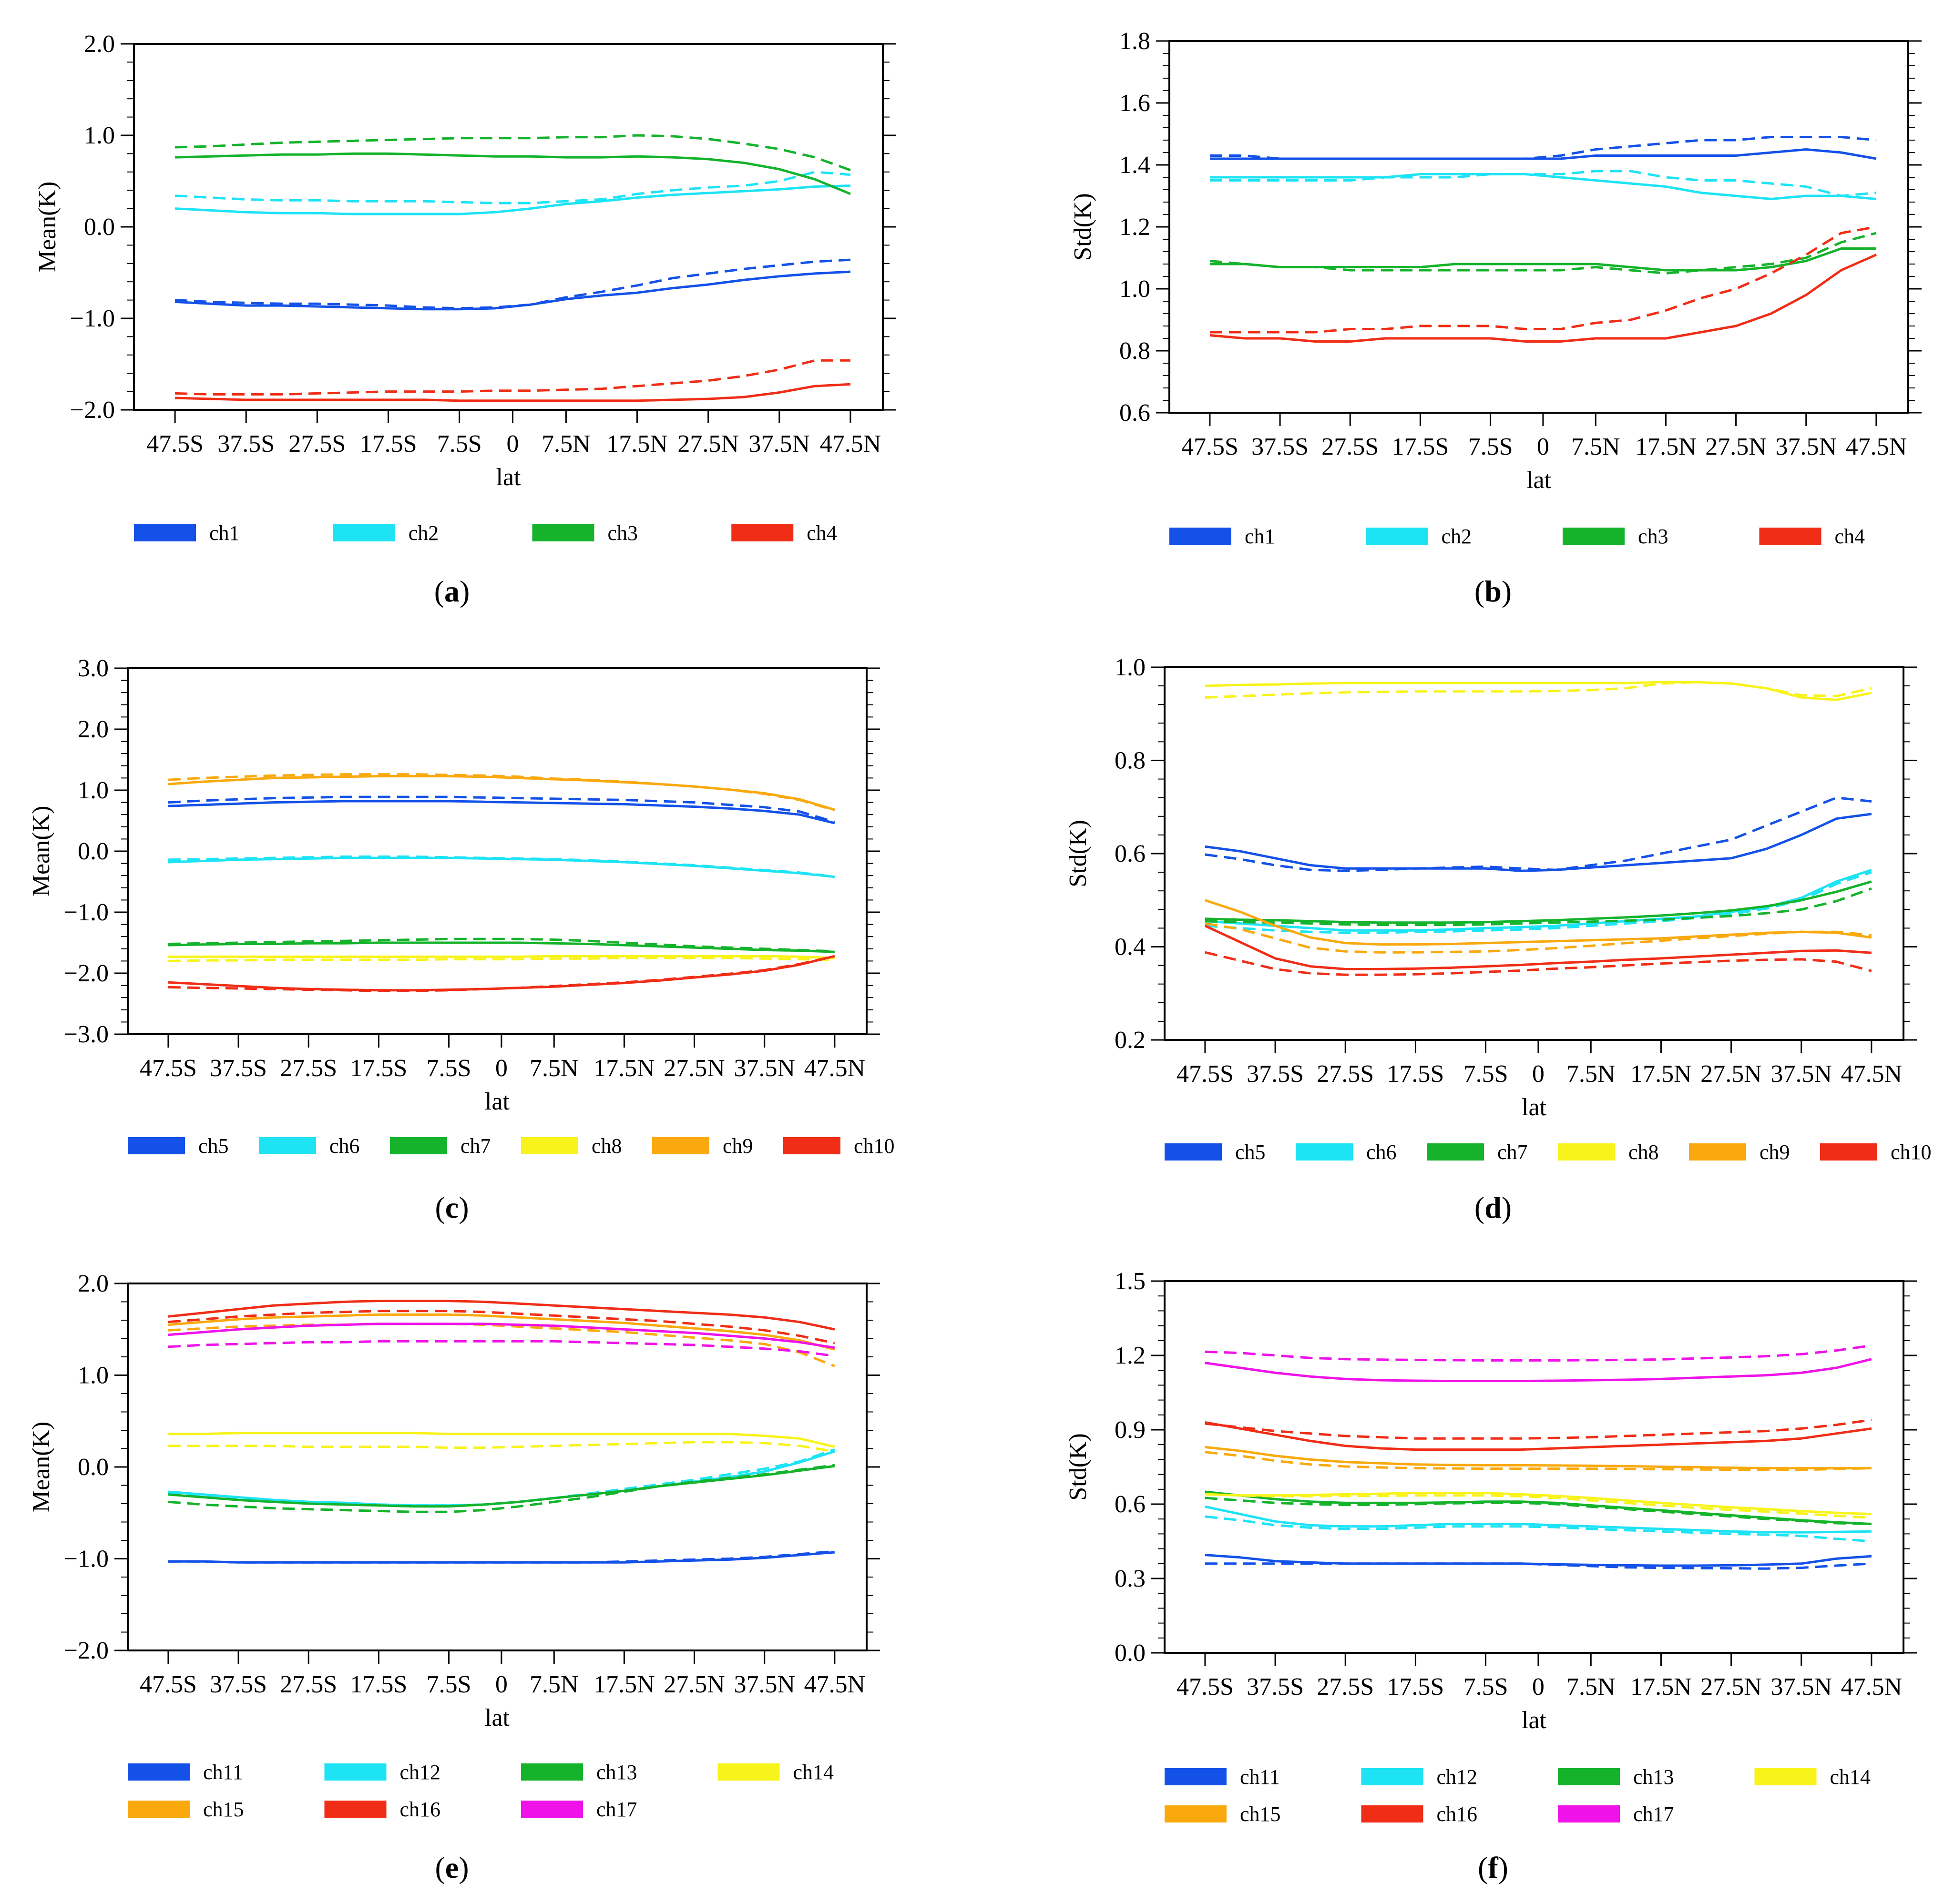 Image resolution: width=1944 pixels, height=1904 pixels. Describe the element at coordinates (1493, 1207) in the screenshot. I see `caption-letter: d` at that location.